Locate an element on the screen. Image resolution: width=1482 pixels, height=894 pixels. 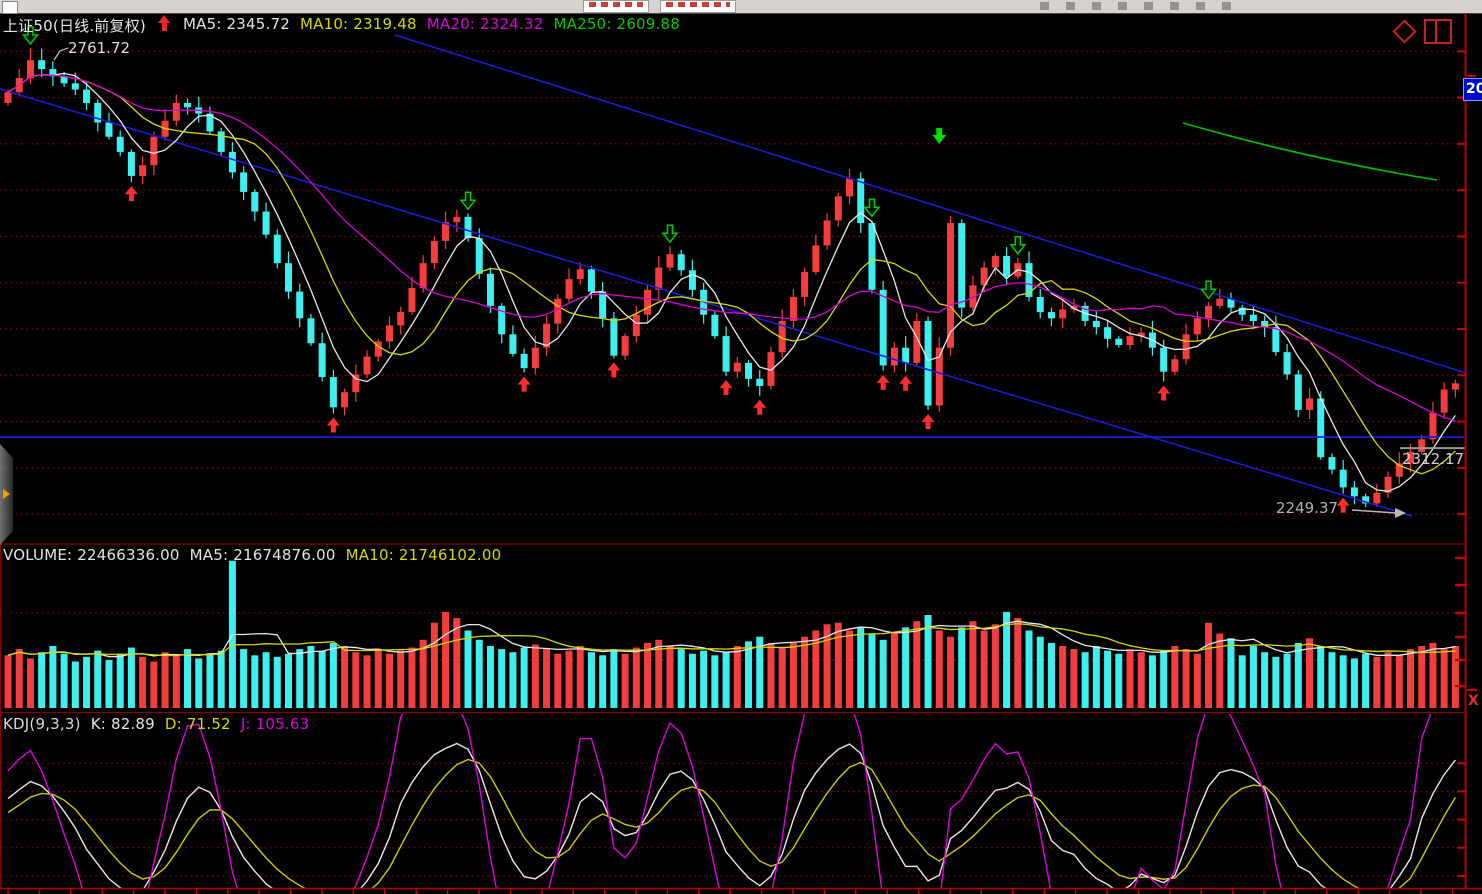
split-window-icon-bar is located at coordinates (1436, 31).